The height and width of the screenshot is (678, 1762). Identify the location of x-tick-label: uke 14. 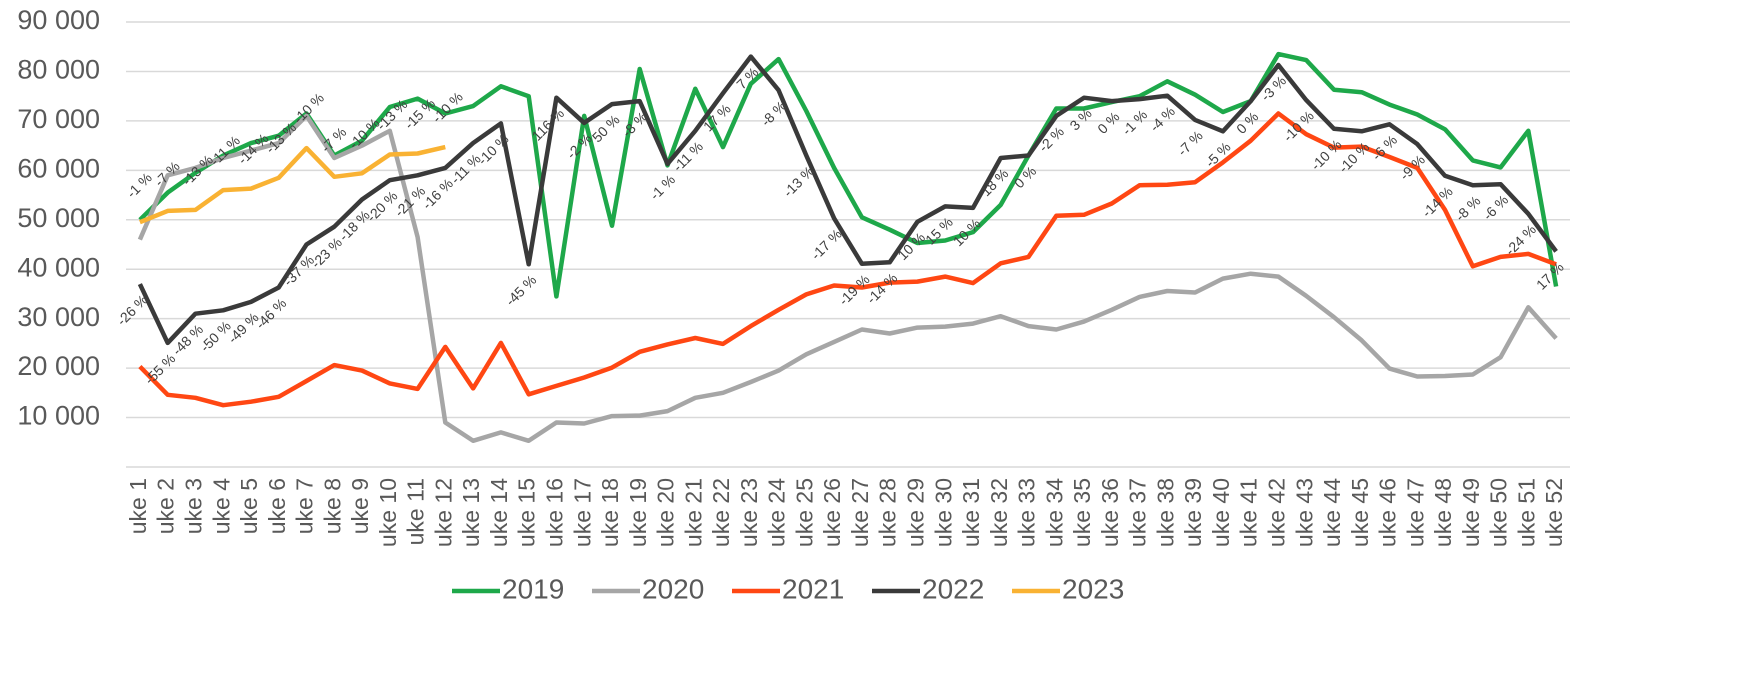
(499, 512).